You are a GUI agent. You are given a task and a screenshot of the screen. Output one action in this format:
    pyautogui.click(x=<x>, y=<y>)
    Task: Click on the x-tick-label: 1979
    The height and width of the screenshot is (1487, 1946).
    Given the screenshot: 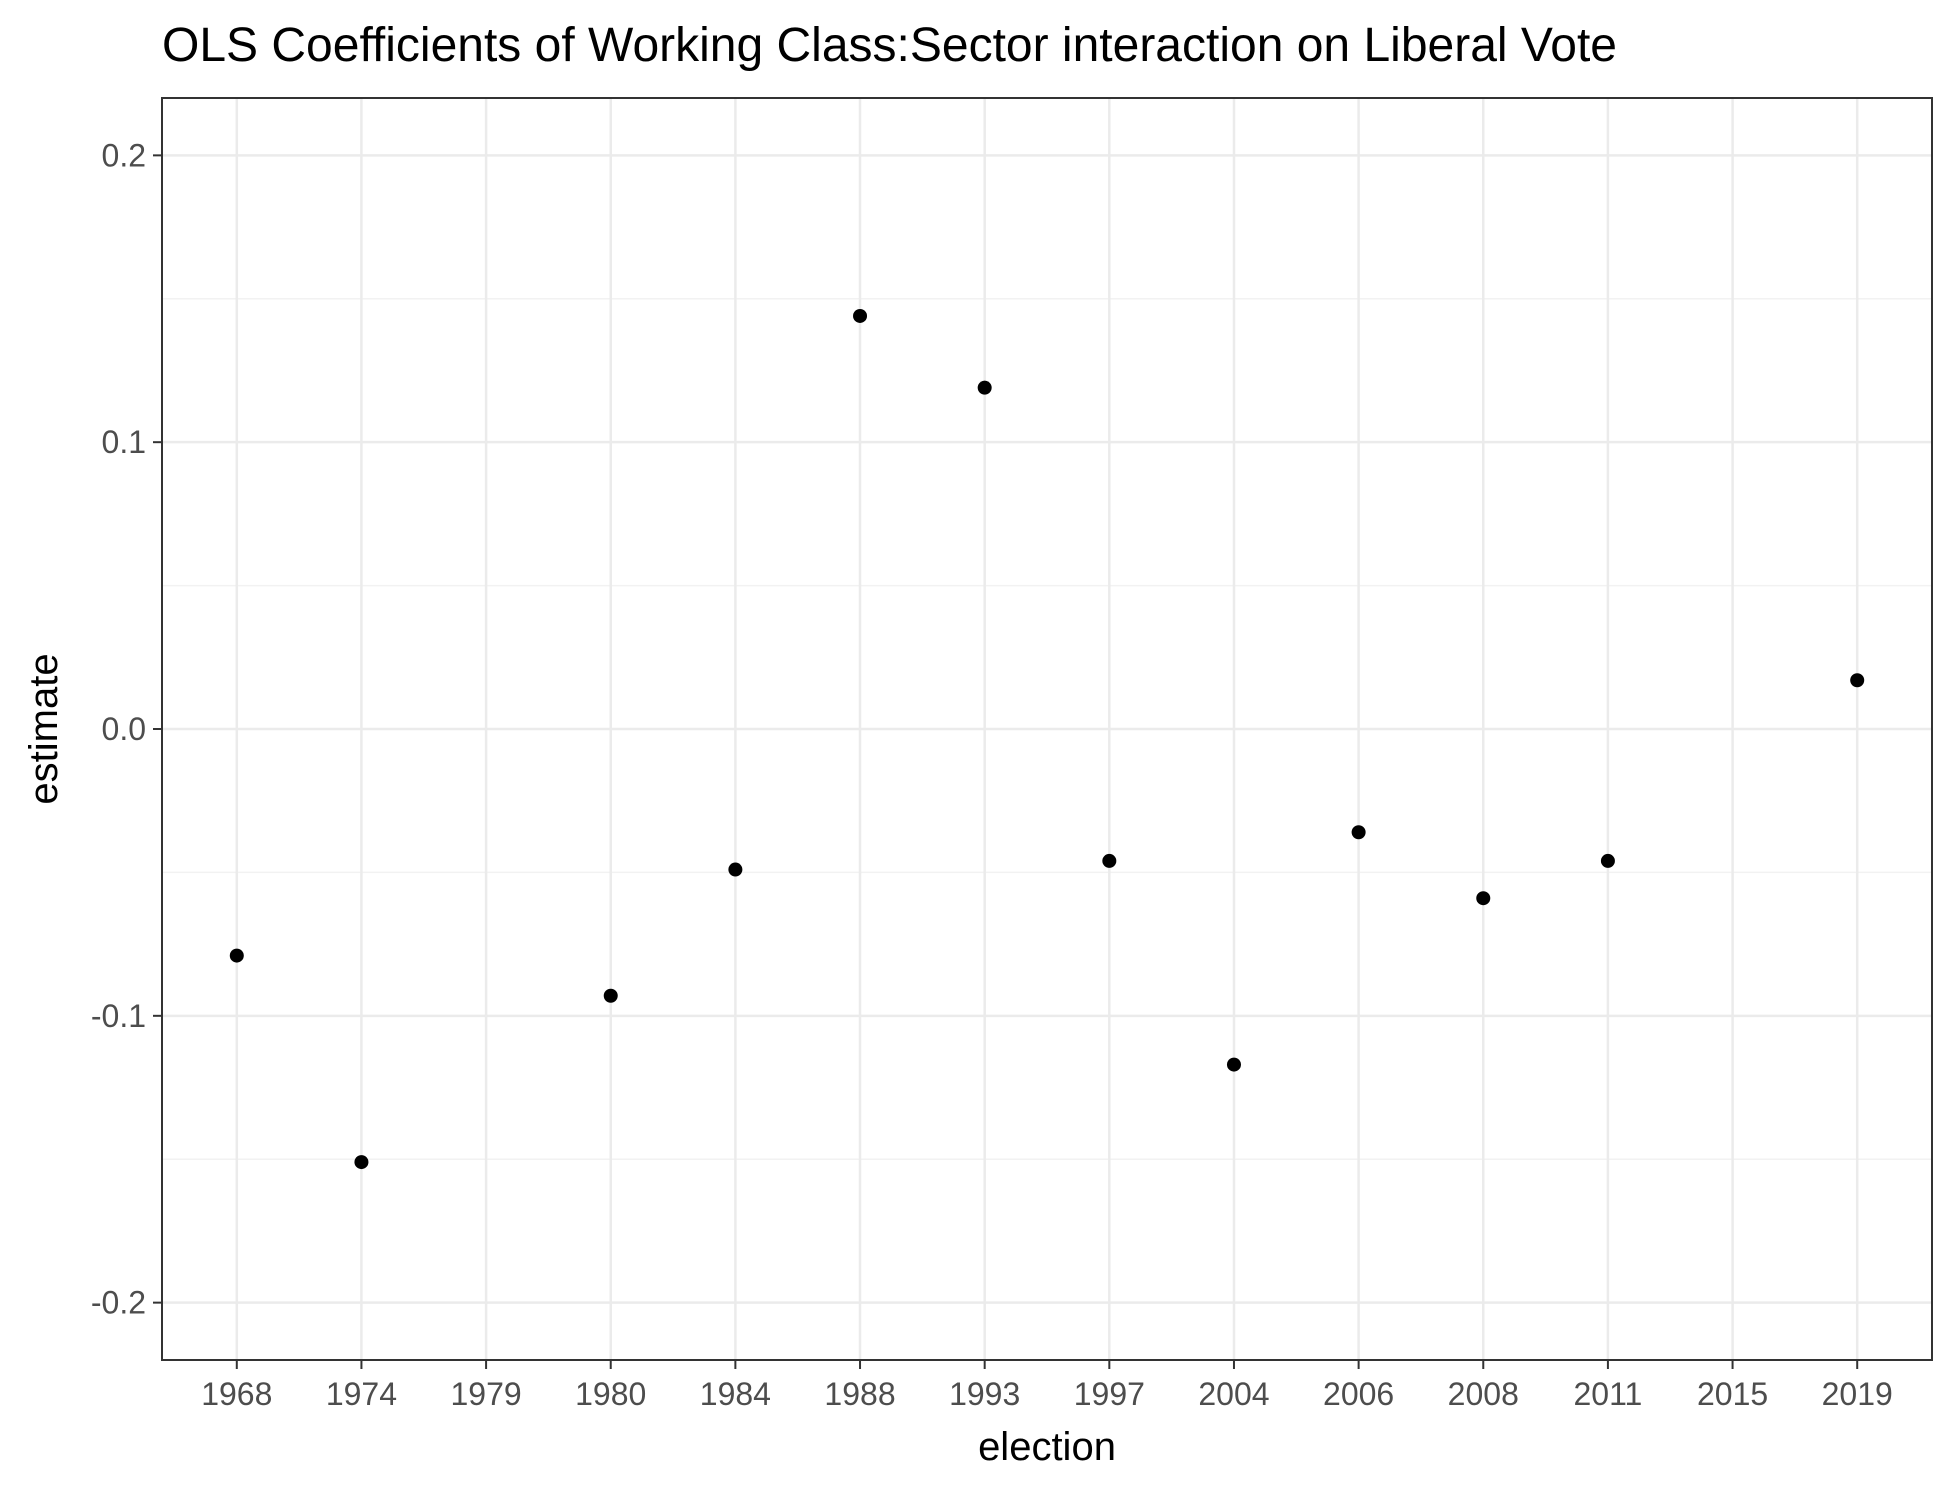 What is the action you would take?
    pyautogui.click(x=485, y=1394)
    